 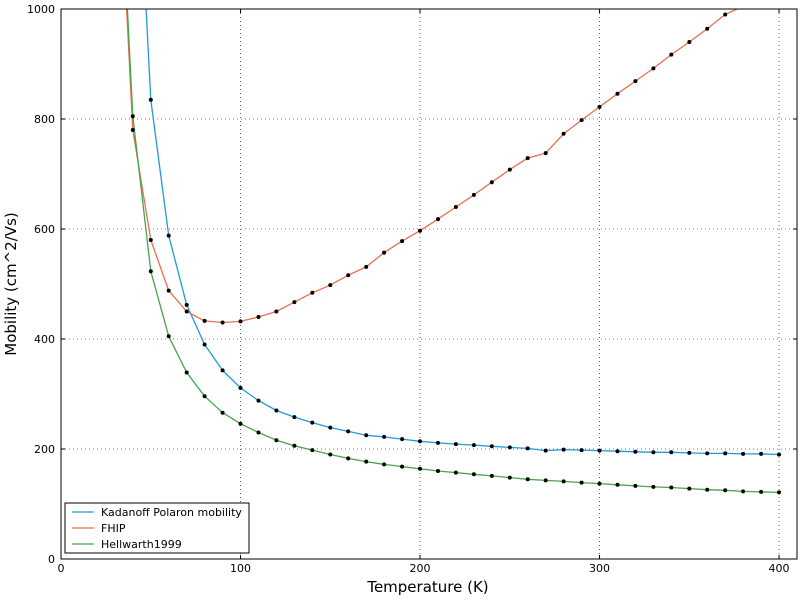 What do you see at coordinates (113, 528) in the screenshot?
I see `legend-label-fhip: FHIP` at bounding box center [113, 528].